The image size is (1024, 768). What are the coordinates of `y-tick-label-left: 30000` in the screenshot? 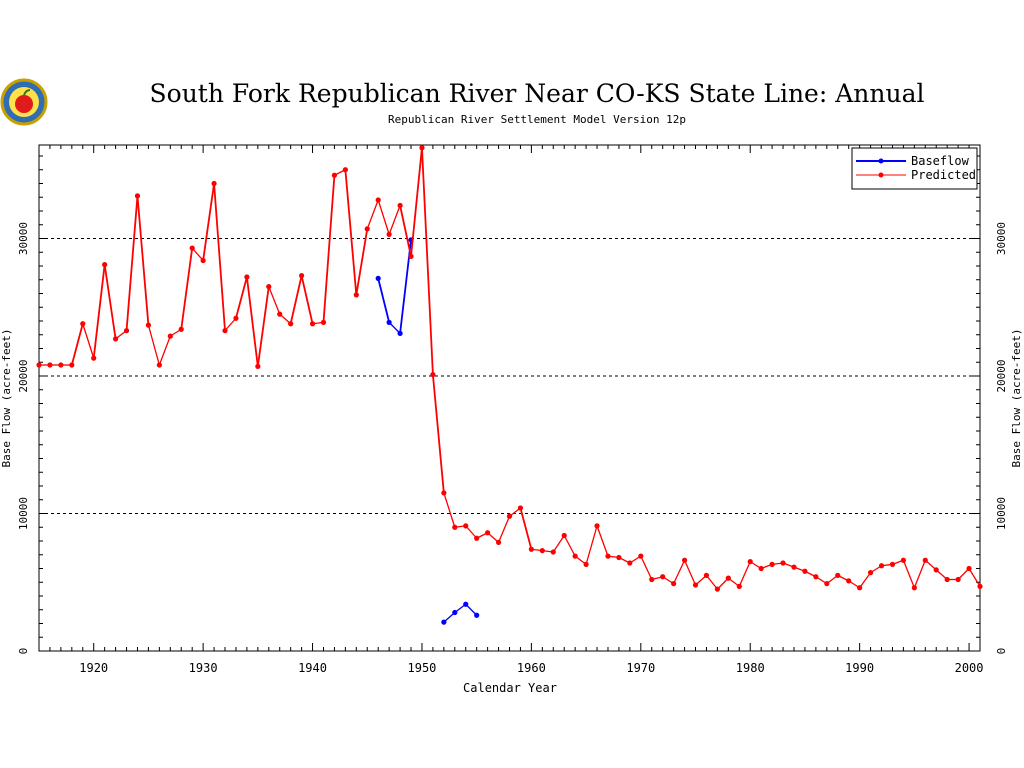 It's located at (23, 238).